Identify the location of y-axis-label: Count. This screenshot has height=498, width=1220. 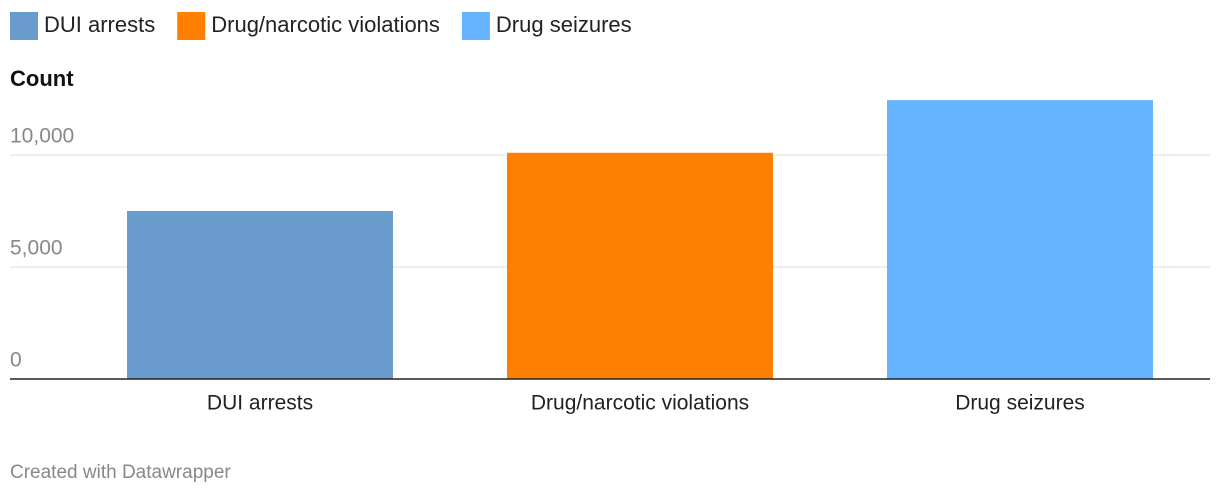
(42, 78).